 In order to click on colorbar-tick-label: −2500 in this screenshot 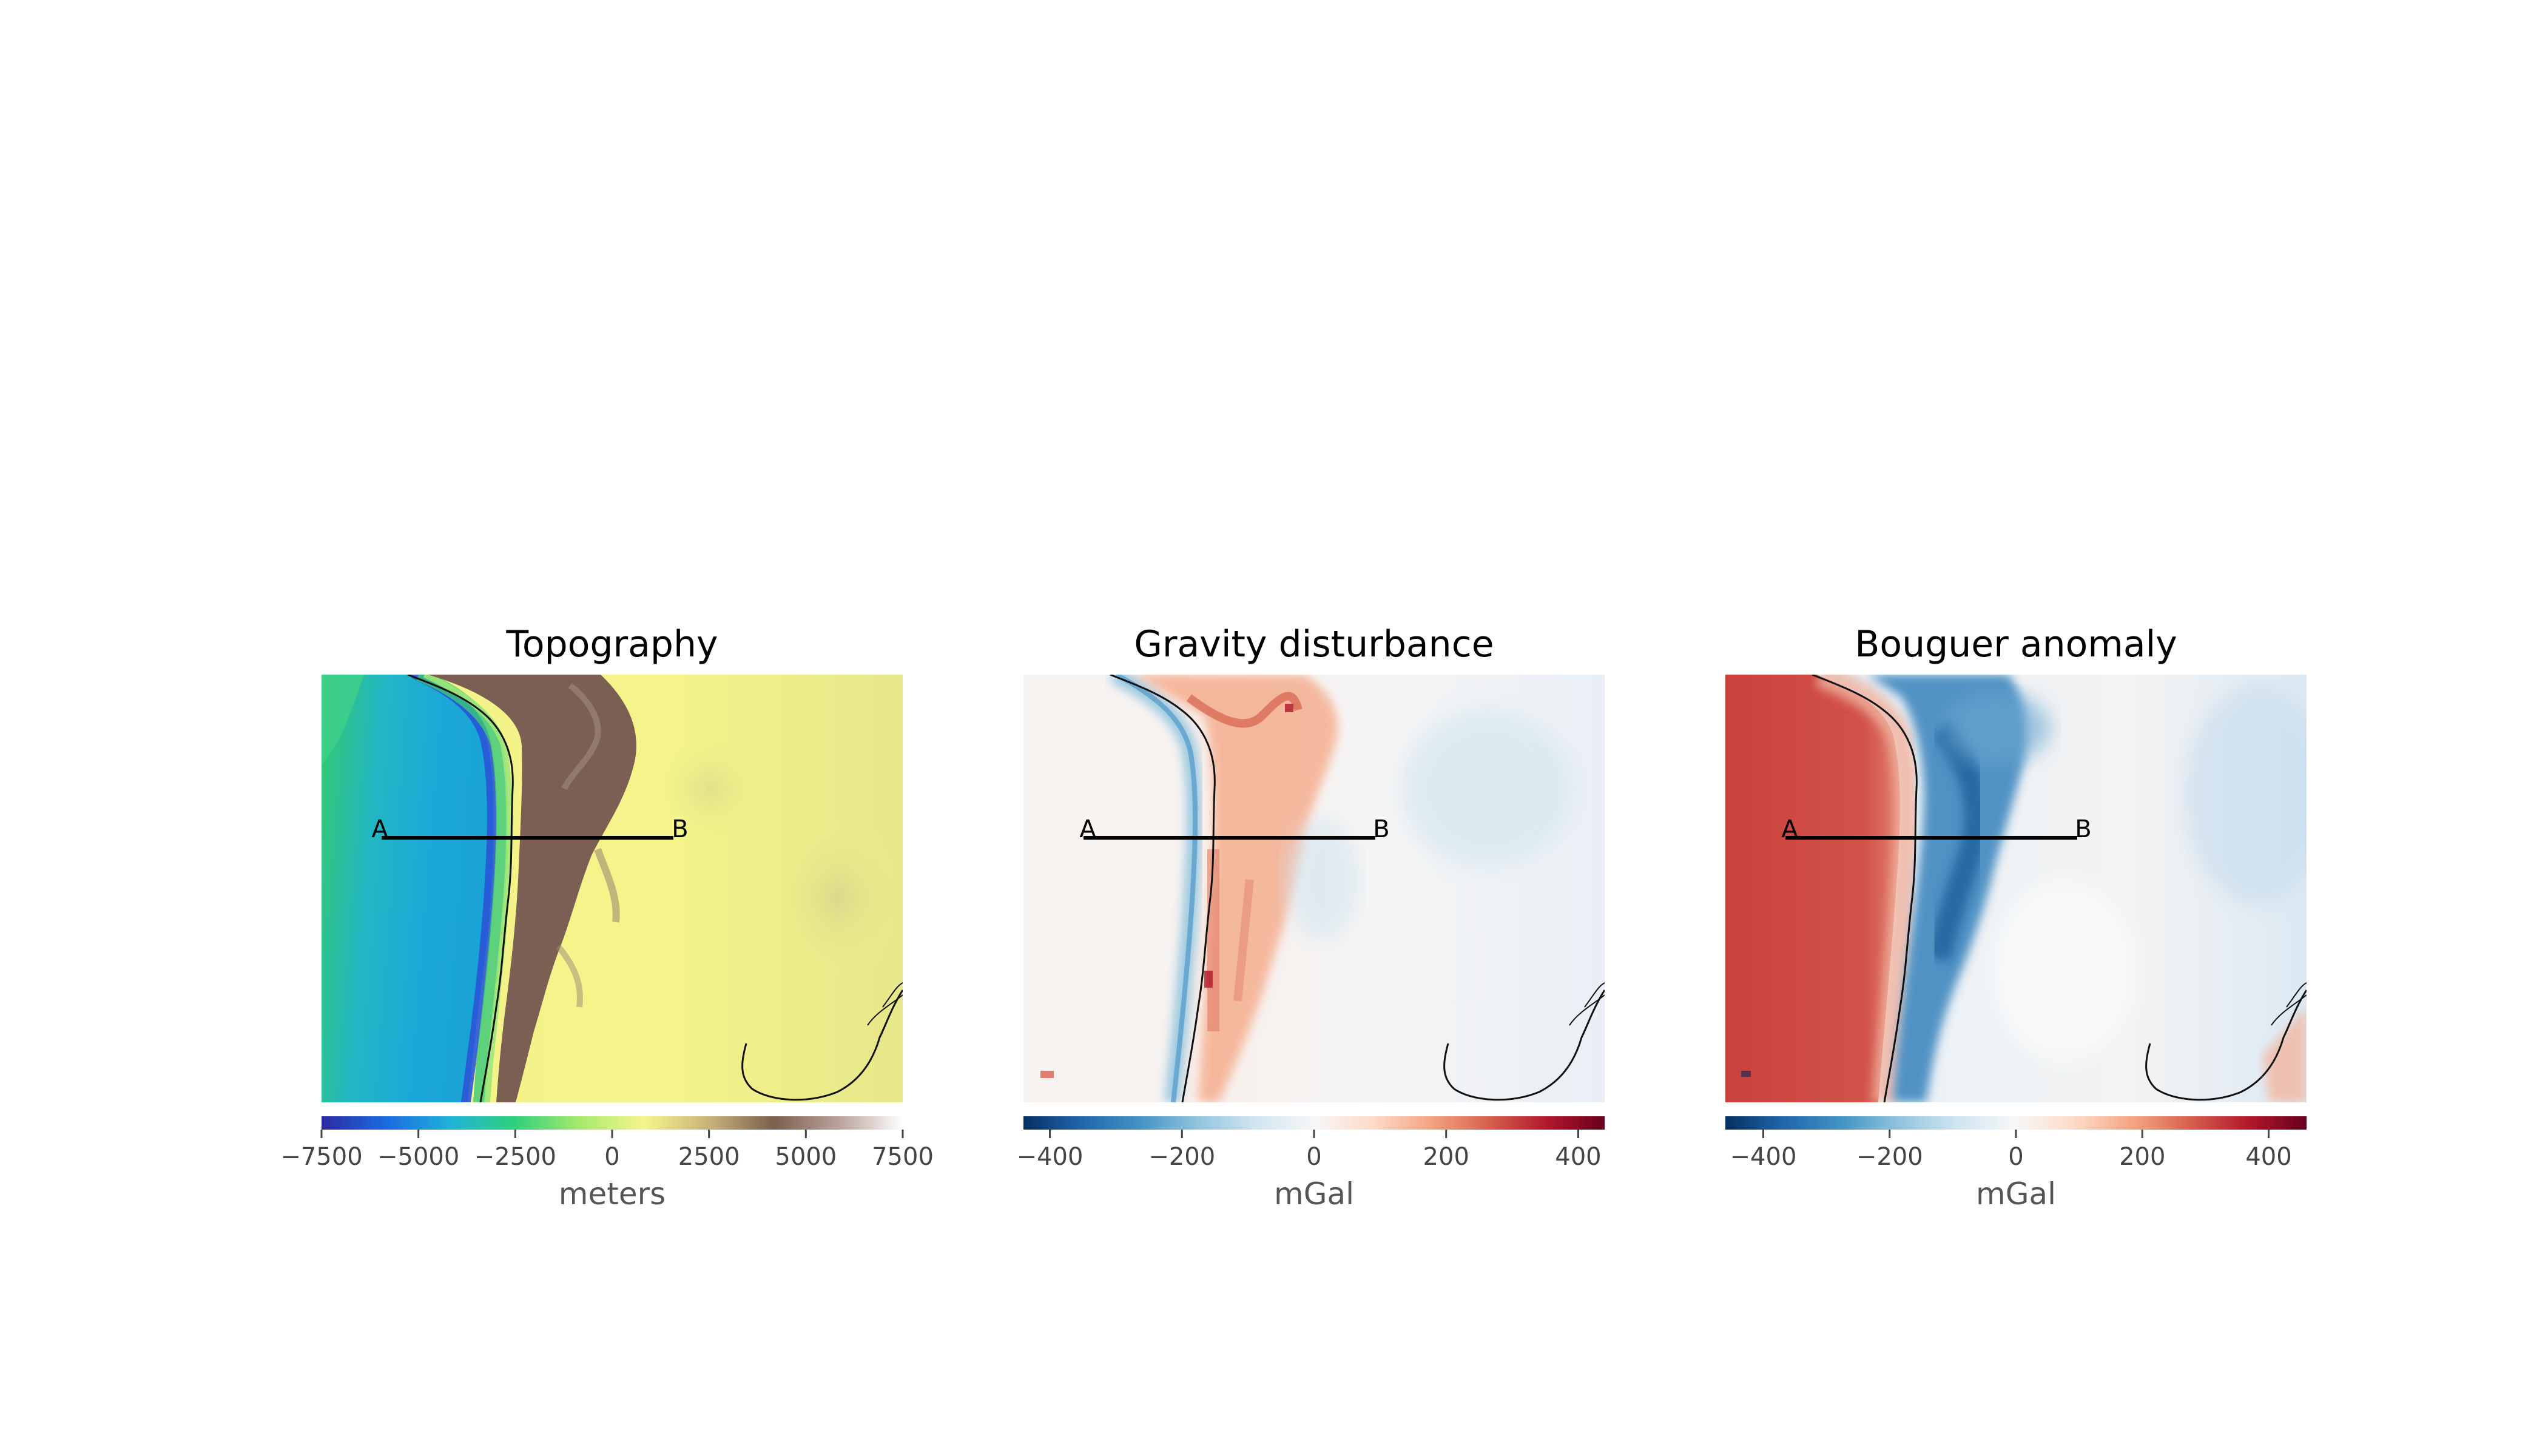, I will do `click(515, 1157)`.